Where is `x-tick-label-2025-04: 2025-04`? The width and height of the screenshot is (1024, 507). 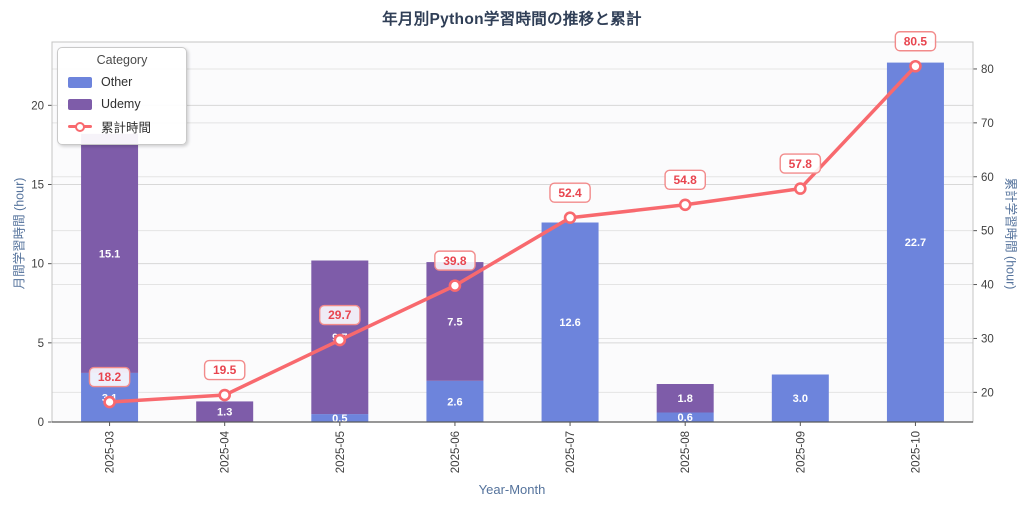
x-tick-label-2025-04: 2025-04 is located at coordinates (226, 451).